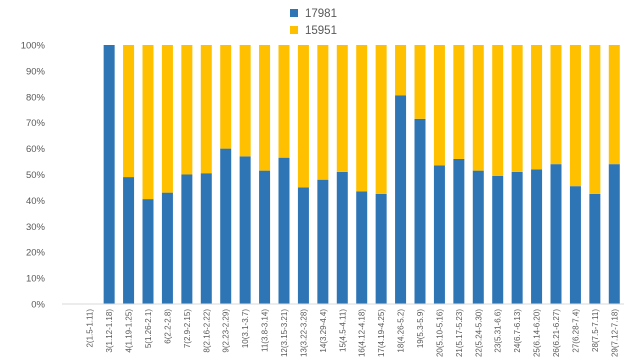 Image resolution: width=628 pixels, height=359 pixels. Describe the element at coordinates (321, 14) in the screenshot. I see `legend-label-17981: 17981` at that location.